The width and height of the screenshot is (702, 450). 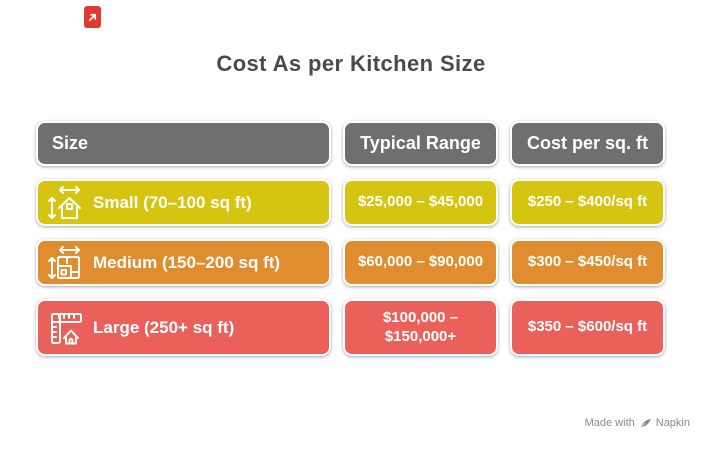 What do you see at coordinates (66, 263) in the screenshot?
I see `floorplan-dimensions-icon` at bounding box center [66, 263].